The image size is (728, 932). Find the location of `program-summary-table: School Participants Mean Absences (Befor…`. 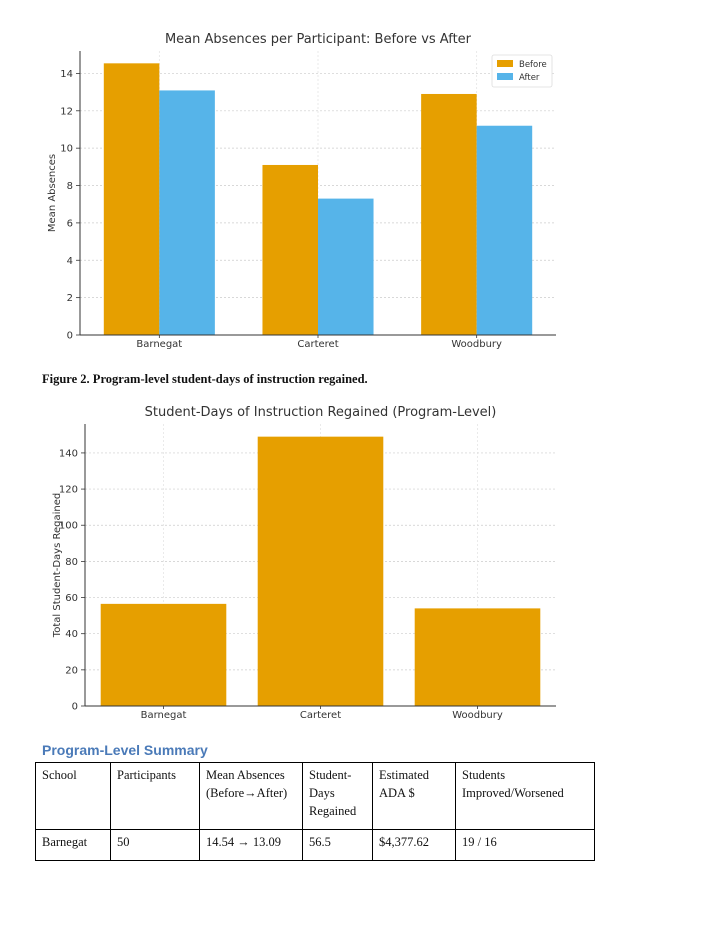

program-summary-table: School Participants Mean Absences (Befor… is located at coordinates (315, 811).